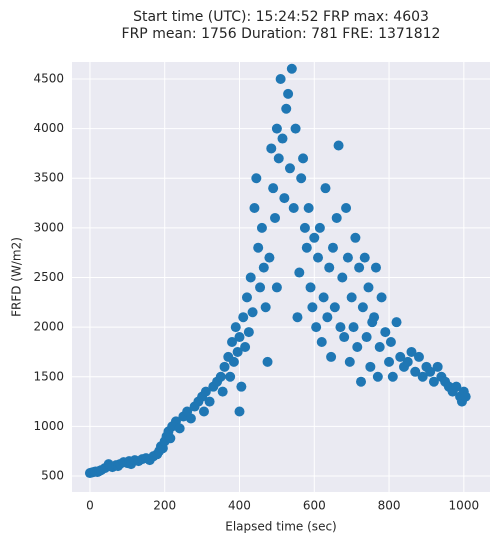 The width and height of the screenshot is (497, 551). Describe the element at coordinates (48, 327) in the screenshot. I see `y-tick-label: 2000` at that location.